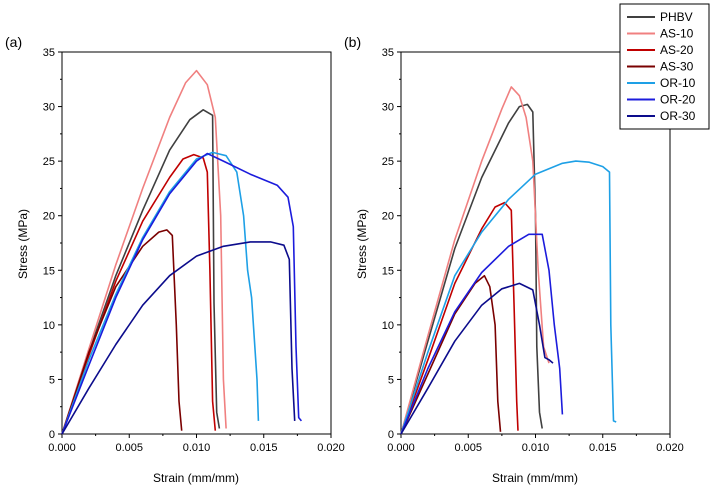  What do you see at coordinates (49, 108) in the screenshot?
I see `panel-a-ytick-label: 30` at bounding box center [49, 108].